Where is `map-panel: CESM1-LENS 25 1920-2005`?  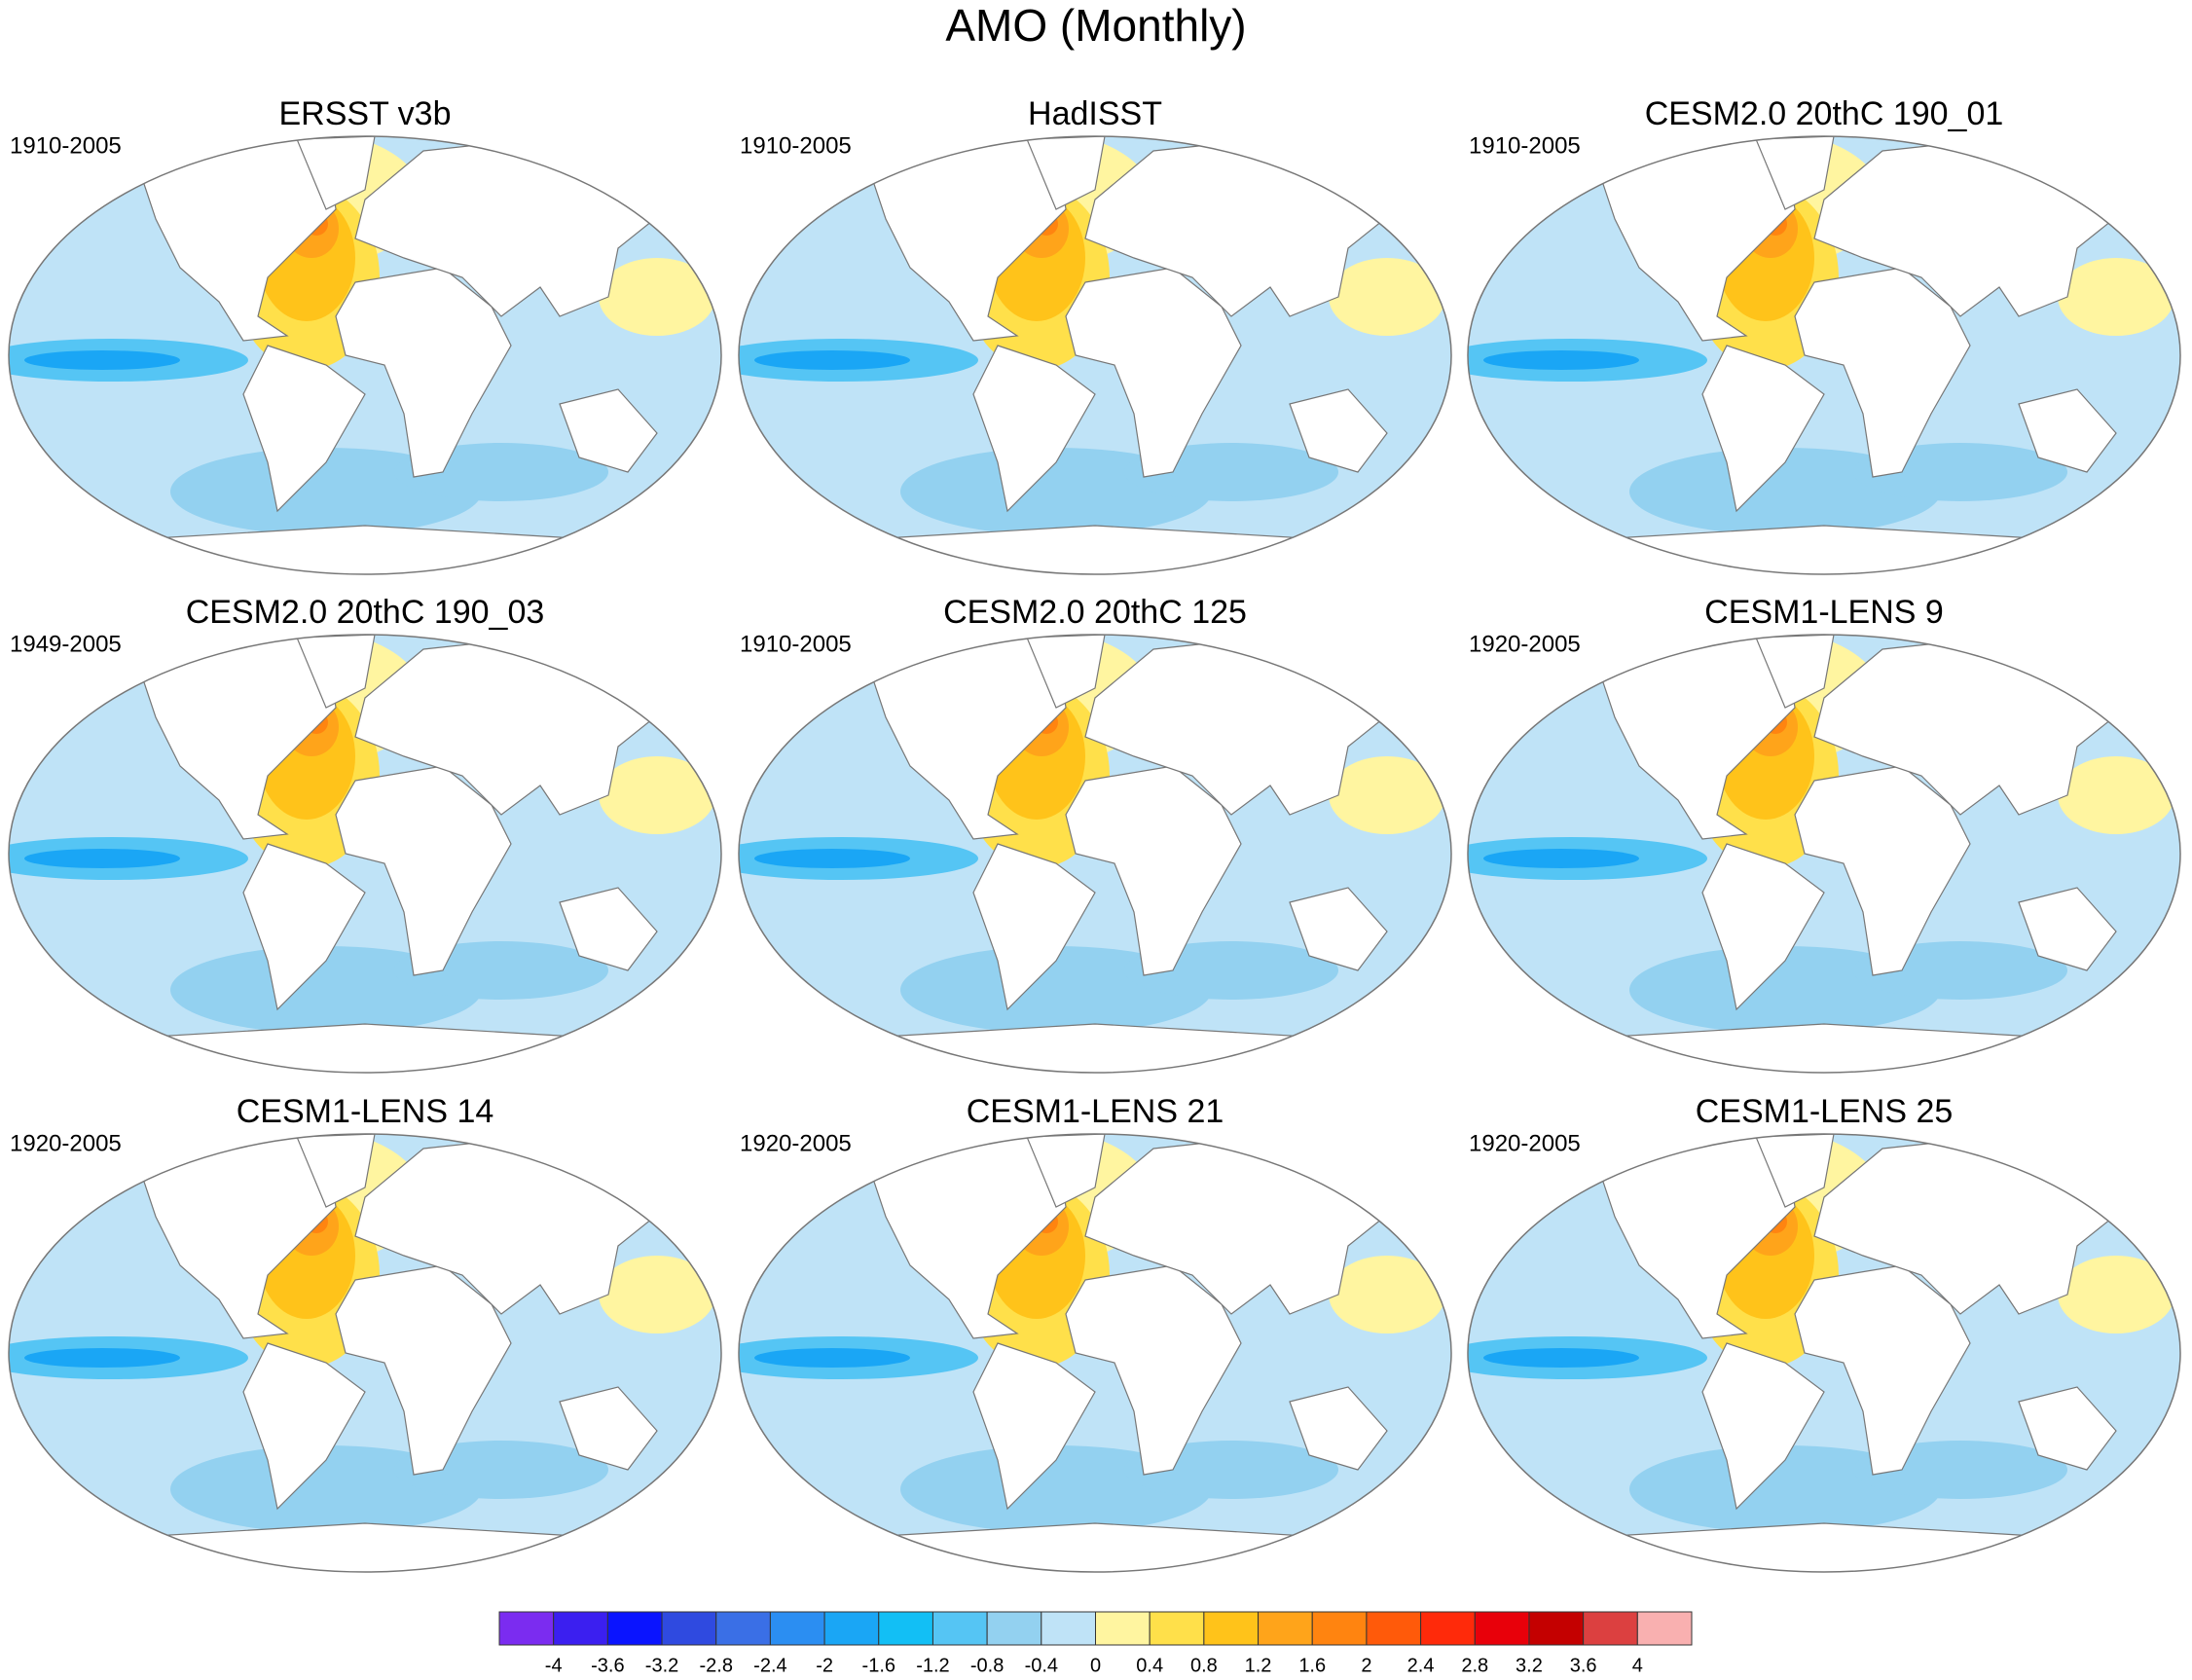
map-panel: CESM1-LENS 25 1920-2005 is located at coordinates (1807, 1335).